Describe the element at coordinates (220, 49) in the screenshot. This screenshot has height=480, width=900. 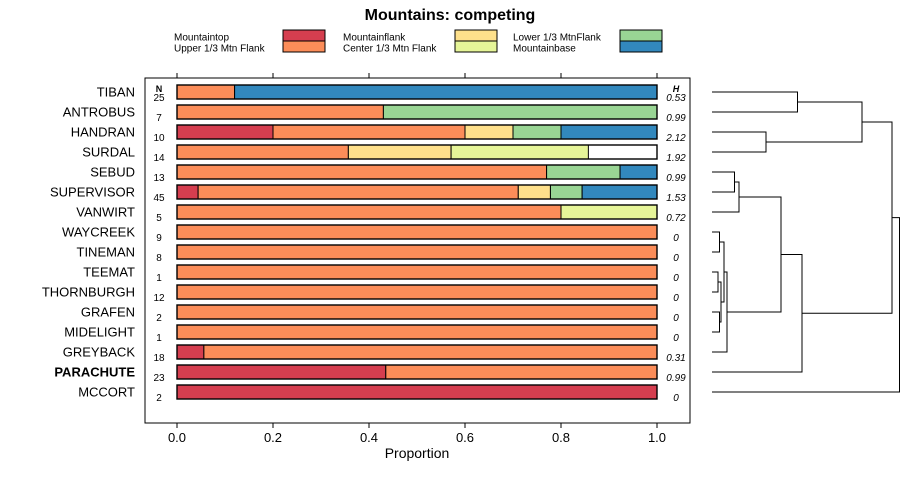
I see `legend-label: Upper 1/3 Mtn Flank` at that location.